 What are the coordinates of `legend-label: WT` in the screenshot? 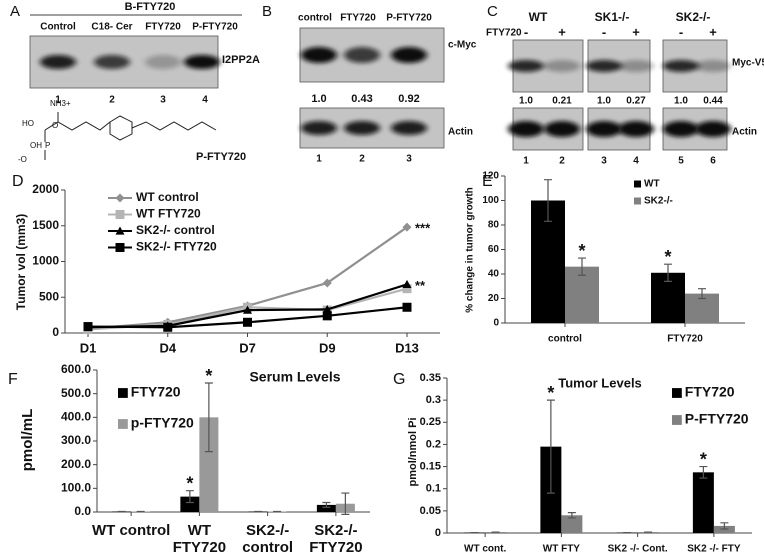 It's located at (652, 184).